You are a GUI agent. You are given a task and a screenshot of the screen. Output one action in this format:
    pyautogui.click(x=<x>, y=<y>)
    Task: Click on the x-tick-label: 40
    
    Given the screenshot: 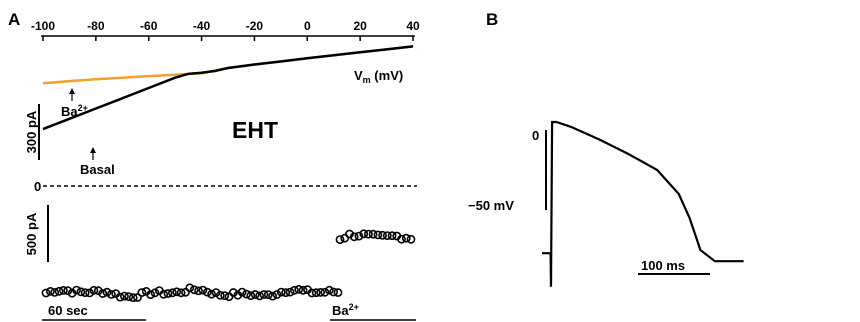 What is the action you would take?
    pyautogui.click(x=413, y=26)
    